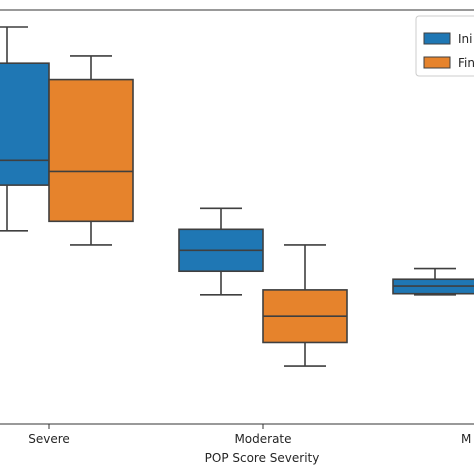 This screenshot has height=474, width=474. Describe the element at coordinates (433, 281) in the screenshot. I see `box-ini-m` at that location.